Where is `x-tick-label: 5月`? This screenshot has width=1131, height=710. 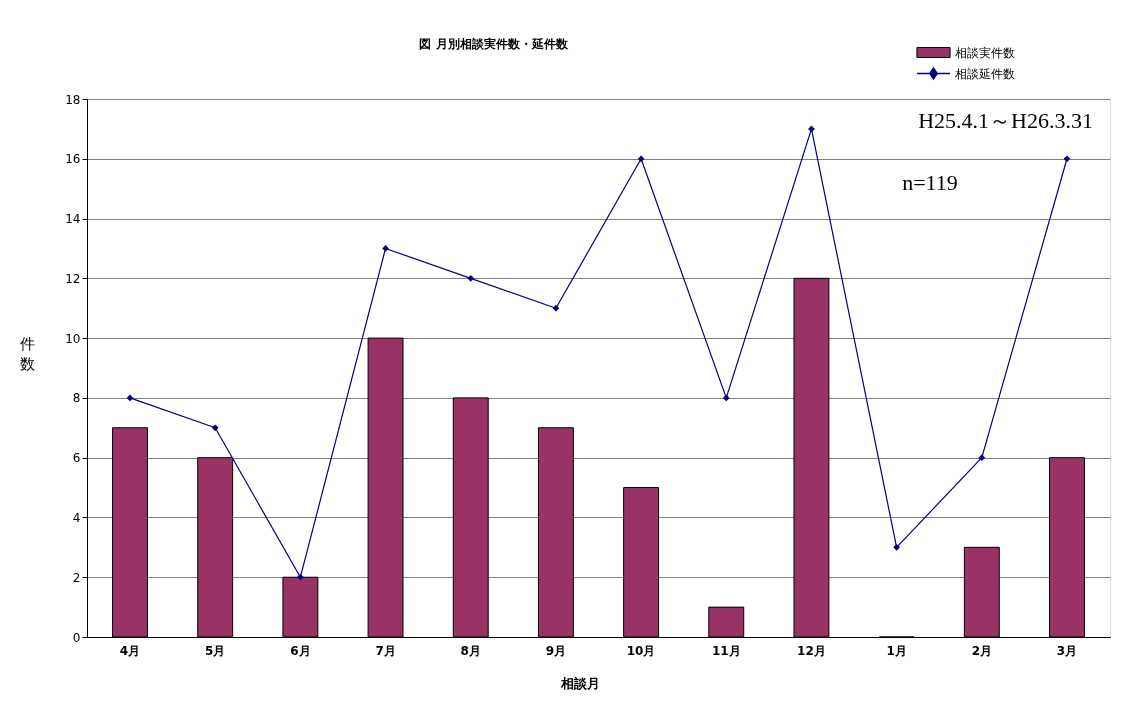
x-tick-label: 5月 is located at coordinates (215, 650).